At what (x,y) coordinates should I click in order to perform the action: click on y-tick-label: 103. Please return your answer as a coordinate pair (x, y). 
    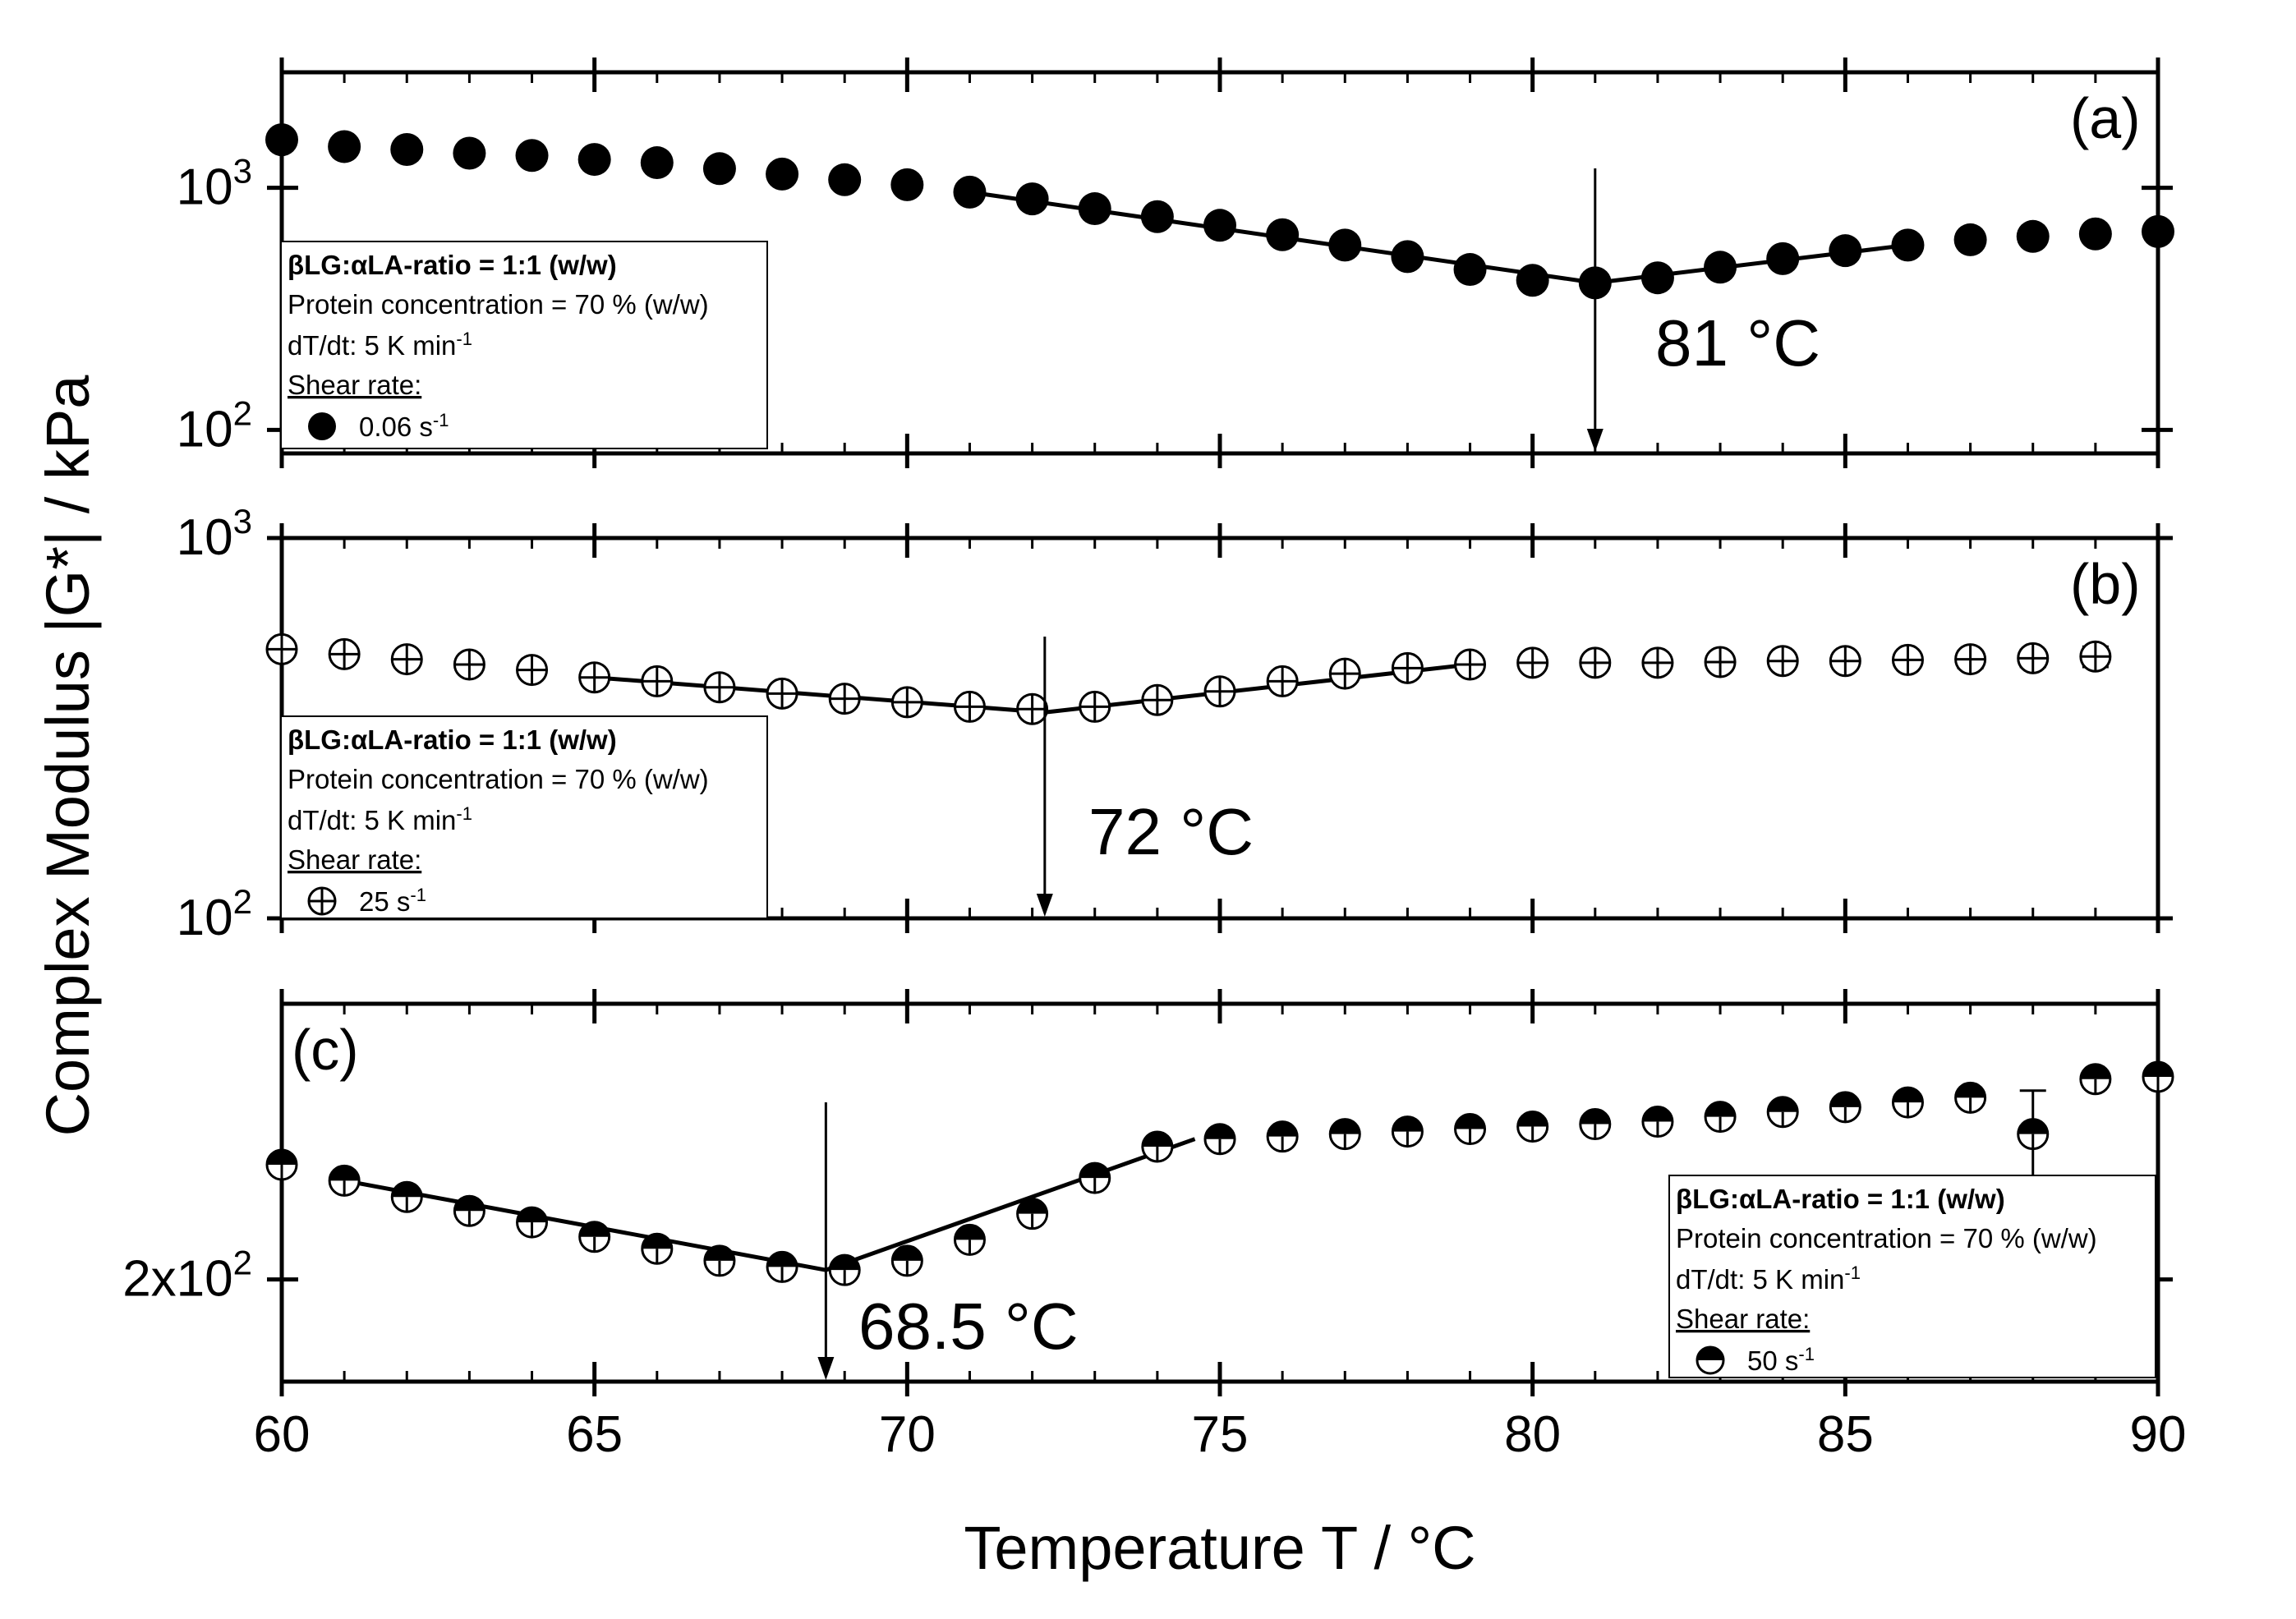
    Looking at the image, I should click on (214, 534).